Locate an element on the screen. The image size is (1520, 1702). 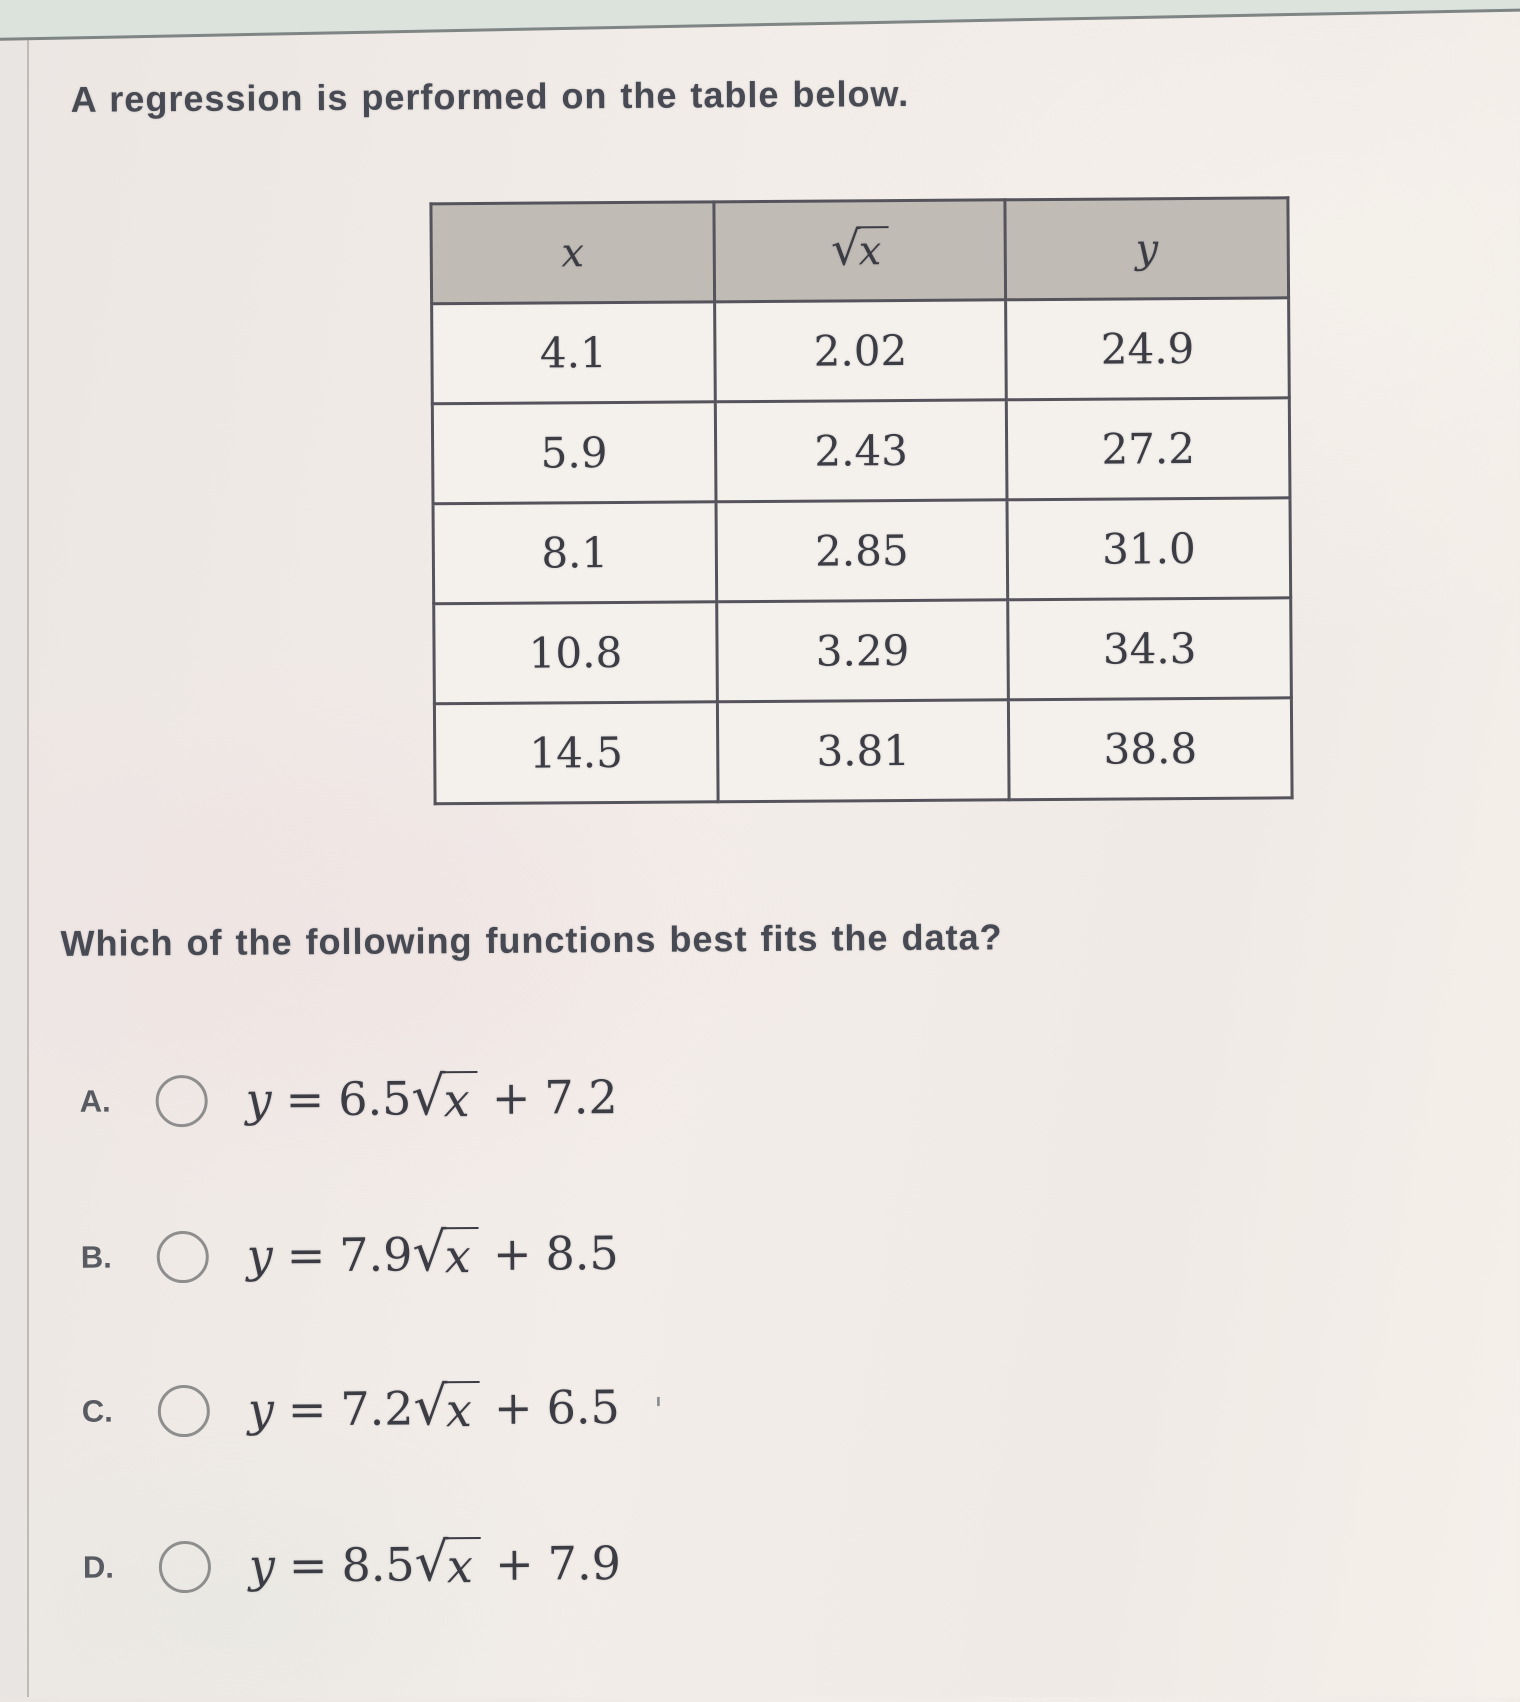
table-row: 10.8 3.29 34.3 is located at coordinates (862, 650).